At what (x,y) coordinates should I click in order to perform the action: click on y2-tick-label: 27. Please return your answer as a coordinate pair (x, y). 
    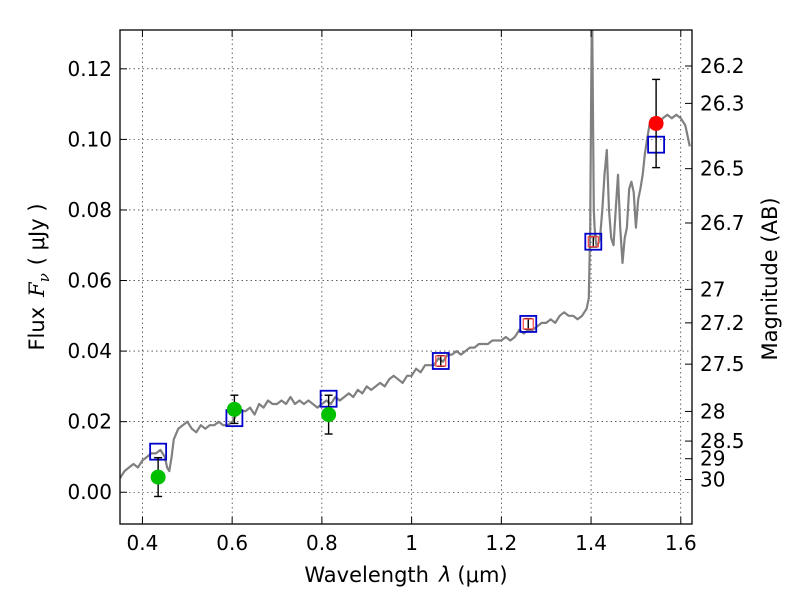
    Looking at the image, I should click on (712, 289).